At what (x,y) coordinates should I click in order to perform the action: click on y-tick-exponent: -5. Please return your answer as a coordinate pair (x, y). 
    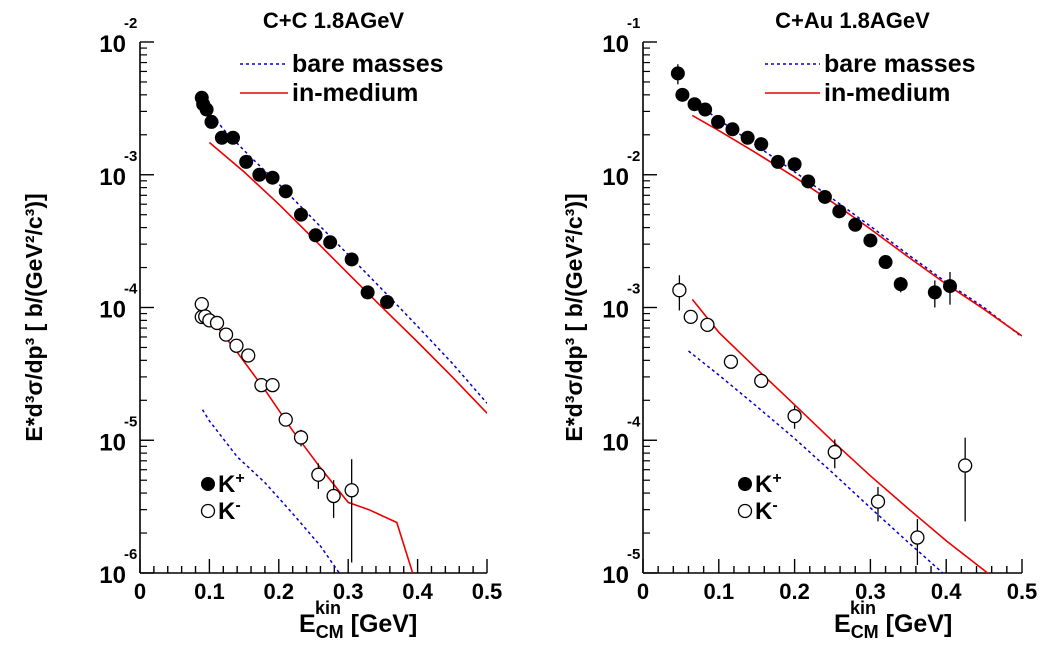
    Looking at the image, I should click on (633, 554).